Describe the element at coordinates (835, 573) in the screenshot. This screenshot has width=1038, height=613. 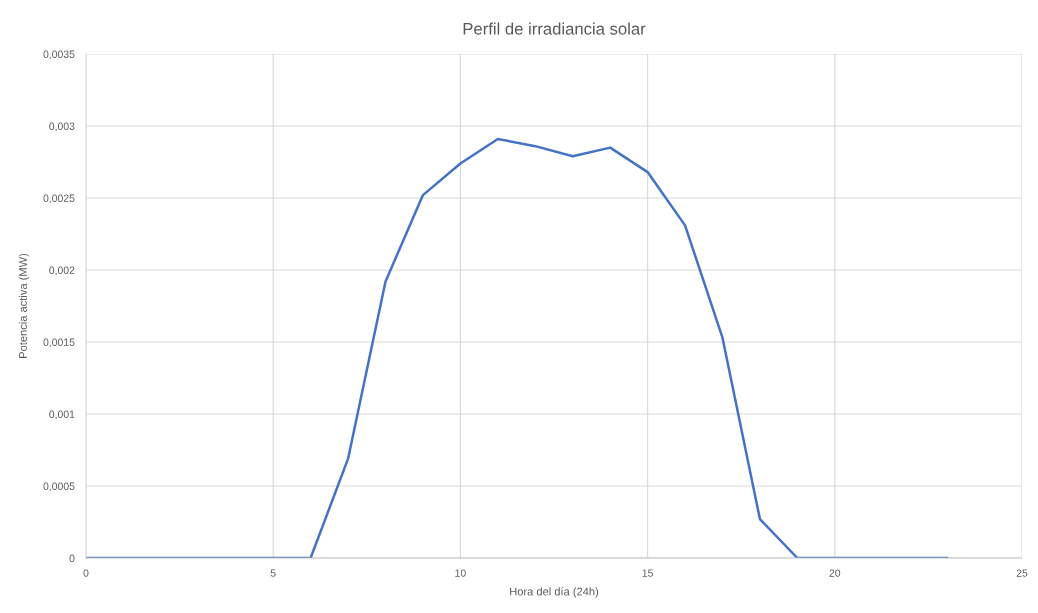
I see `x-tick-label: 20` at that location.